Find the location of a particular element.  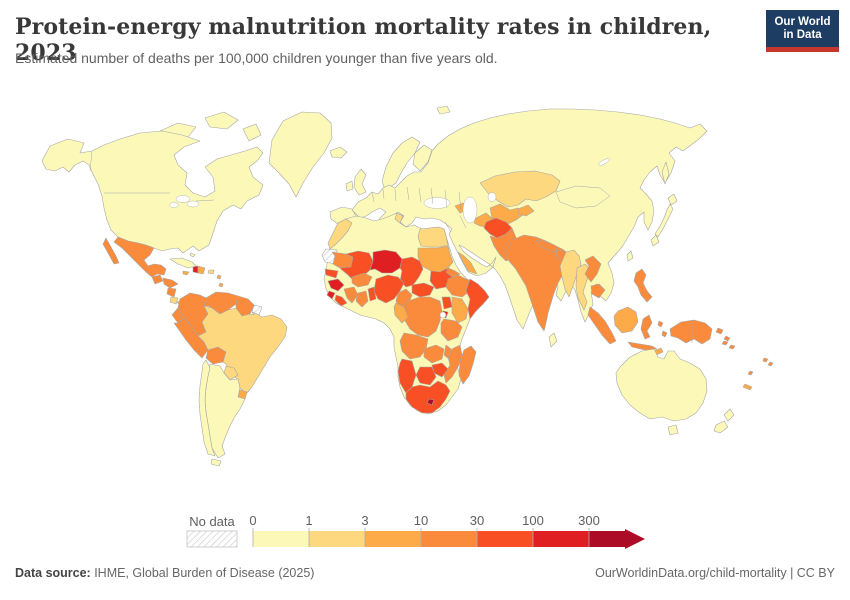

country-uganda is located at coordinates (447, 303).